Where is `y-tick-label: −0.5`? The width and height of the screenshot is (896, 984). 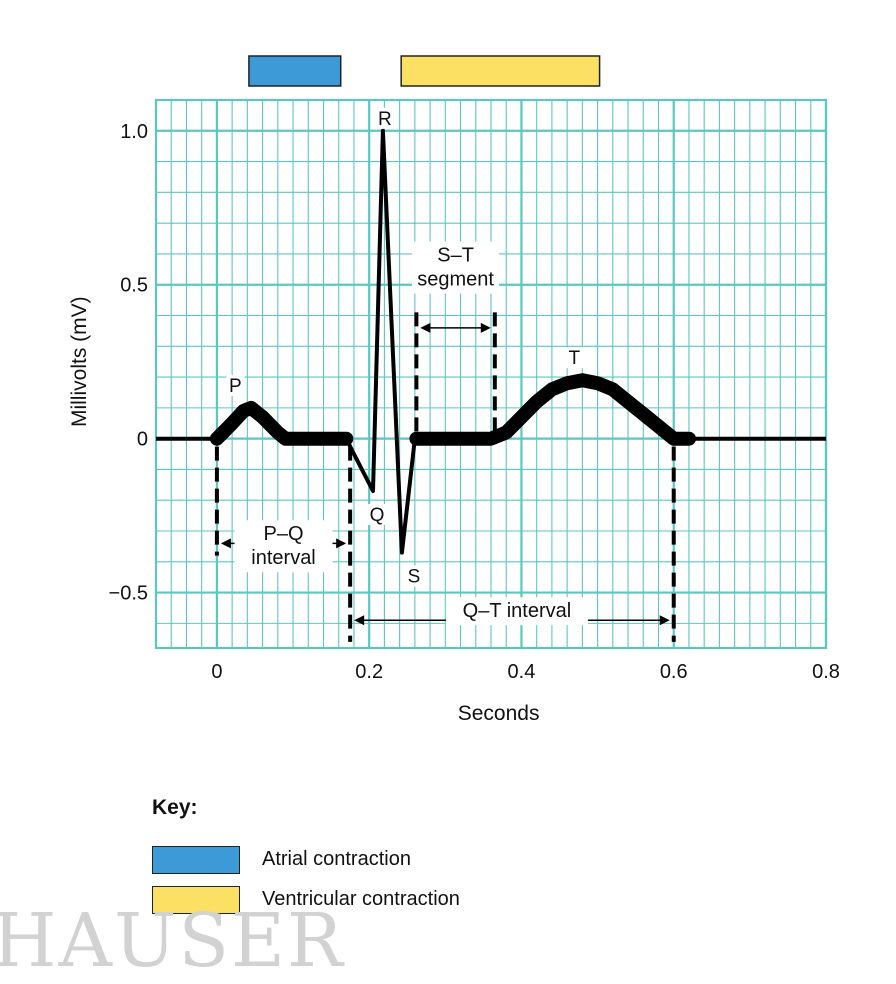 y-tick-label: −0.5 is located at coordinates (128, 594).